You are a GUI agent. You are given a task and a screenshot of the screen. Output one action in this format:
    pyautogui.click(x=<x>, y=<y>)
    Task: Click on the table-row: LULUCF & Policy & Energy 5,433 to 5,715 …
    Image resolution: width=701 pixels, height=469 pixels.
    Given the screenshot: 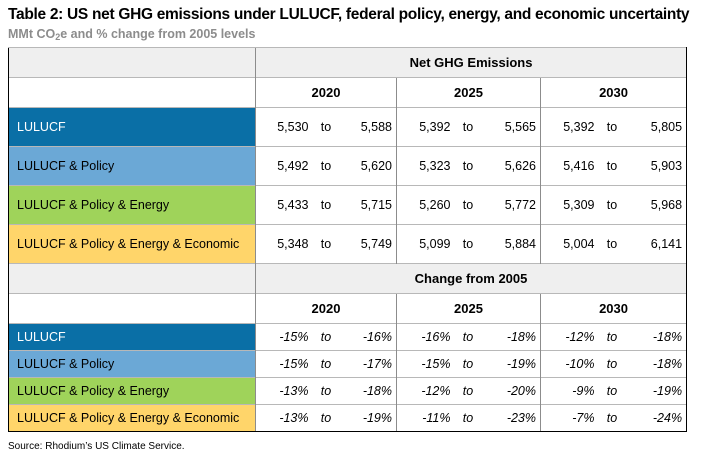 What is the action you would take?
    pyautogui.click(x=348, y=205)
    